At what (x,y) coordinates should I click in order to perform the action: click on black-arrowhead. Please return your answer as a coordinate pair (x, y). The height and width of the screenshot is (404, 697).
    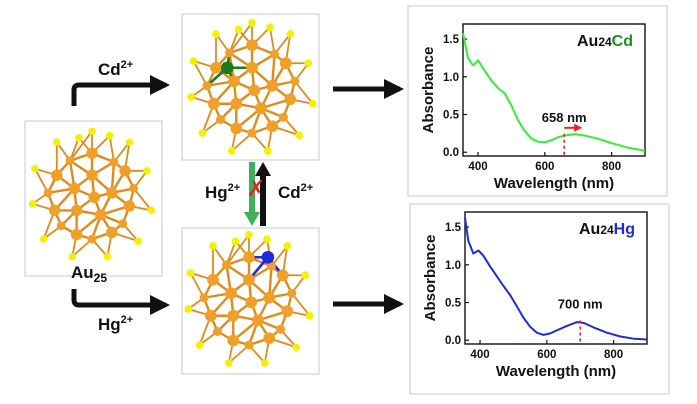
    Looking at the image, I should click on (263, 169).